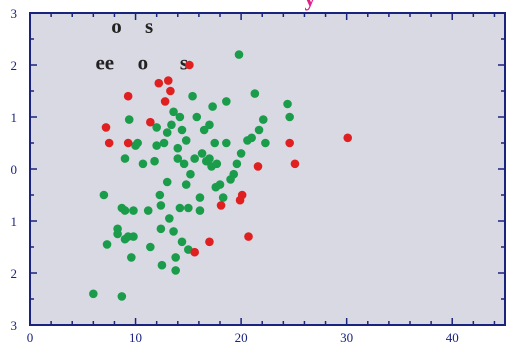 Image resolution: width=507 pixels, height=349 pixels. What do you see at coordinates (14, 169) in the screenshot?
I see `y-tick-label: 0` at bounding box center [14, 169].